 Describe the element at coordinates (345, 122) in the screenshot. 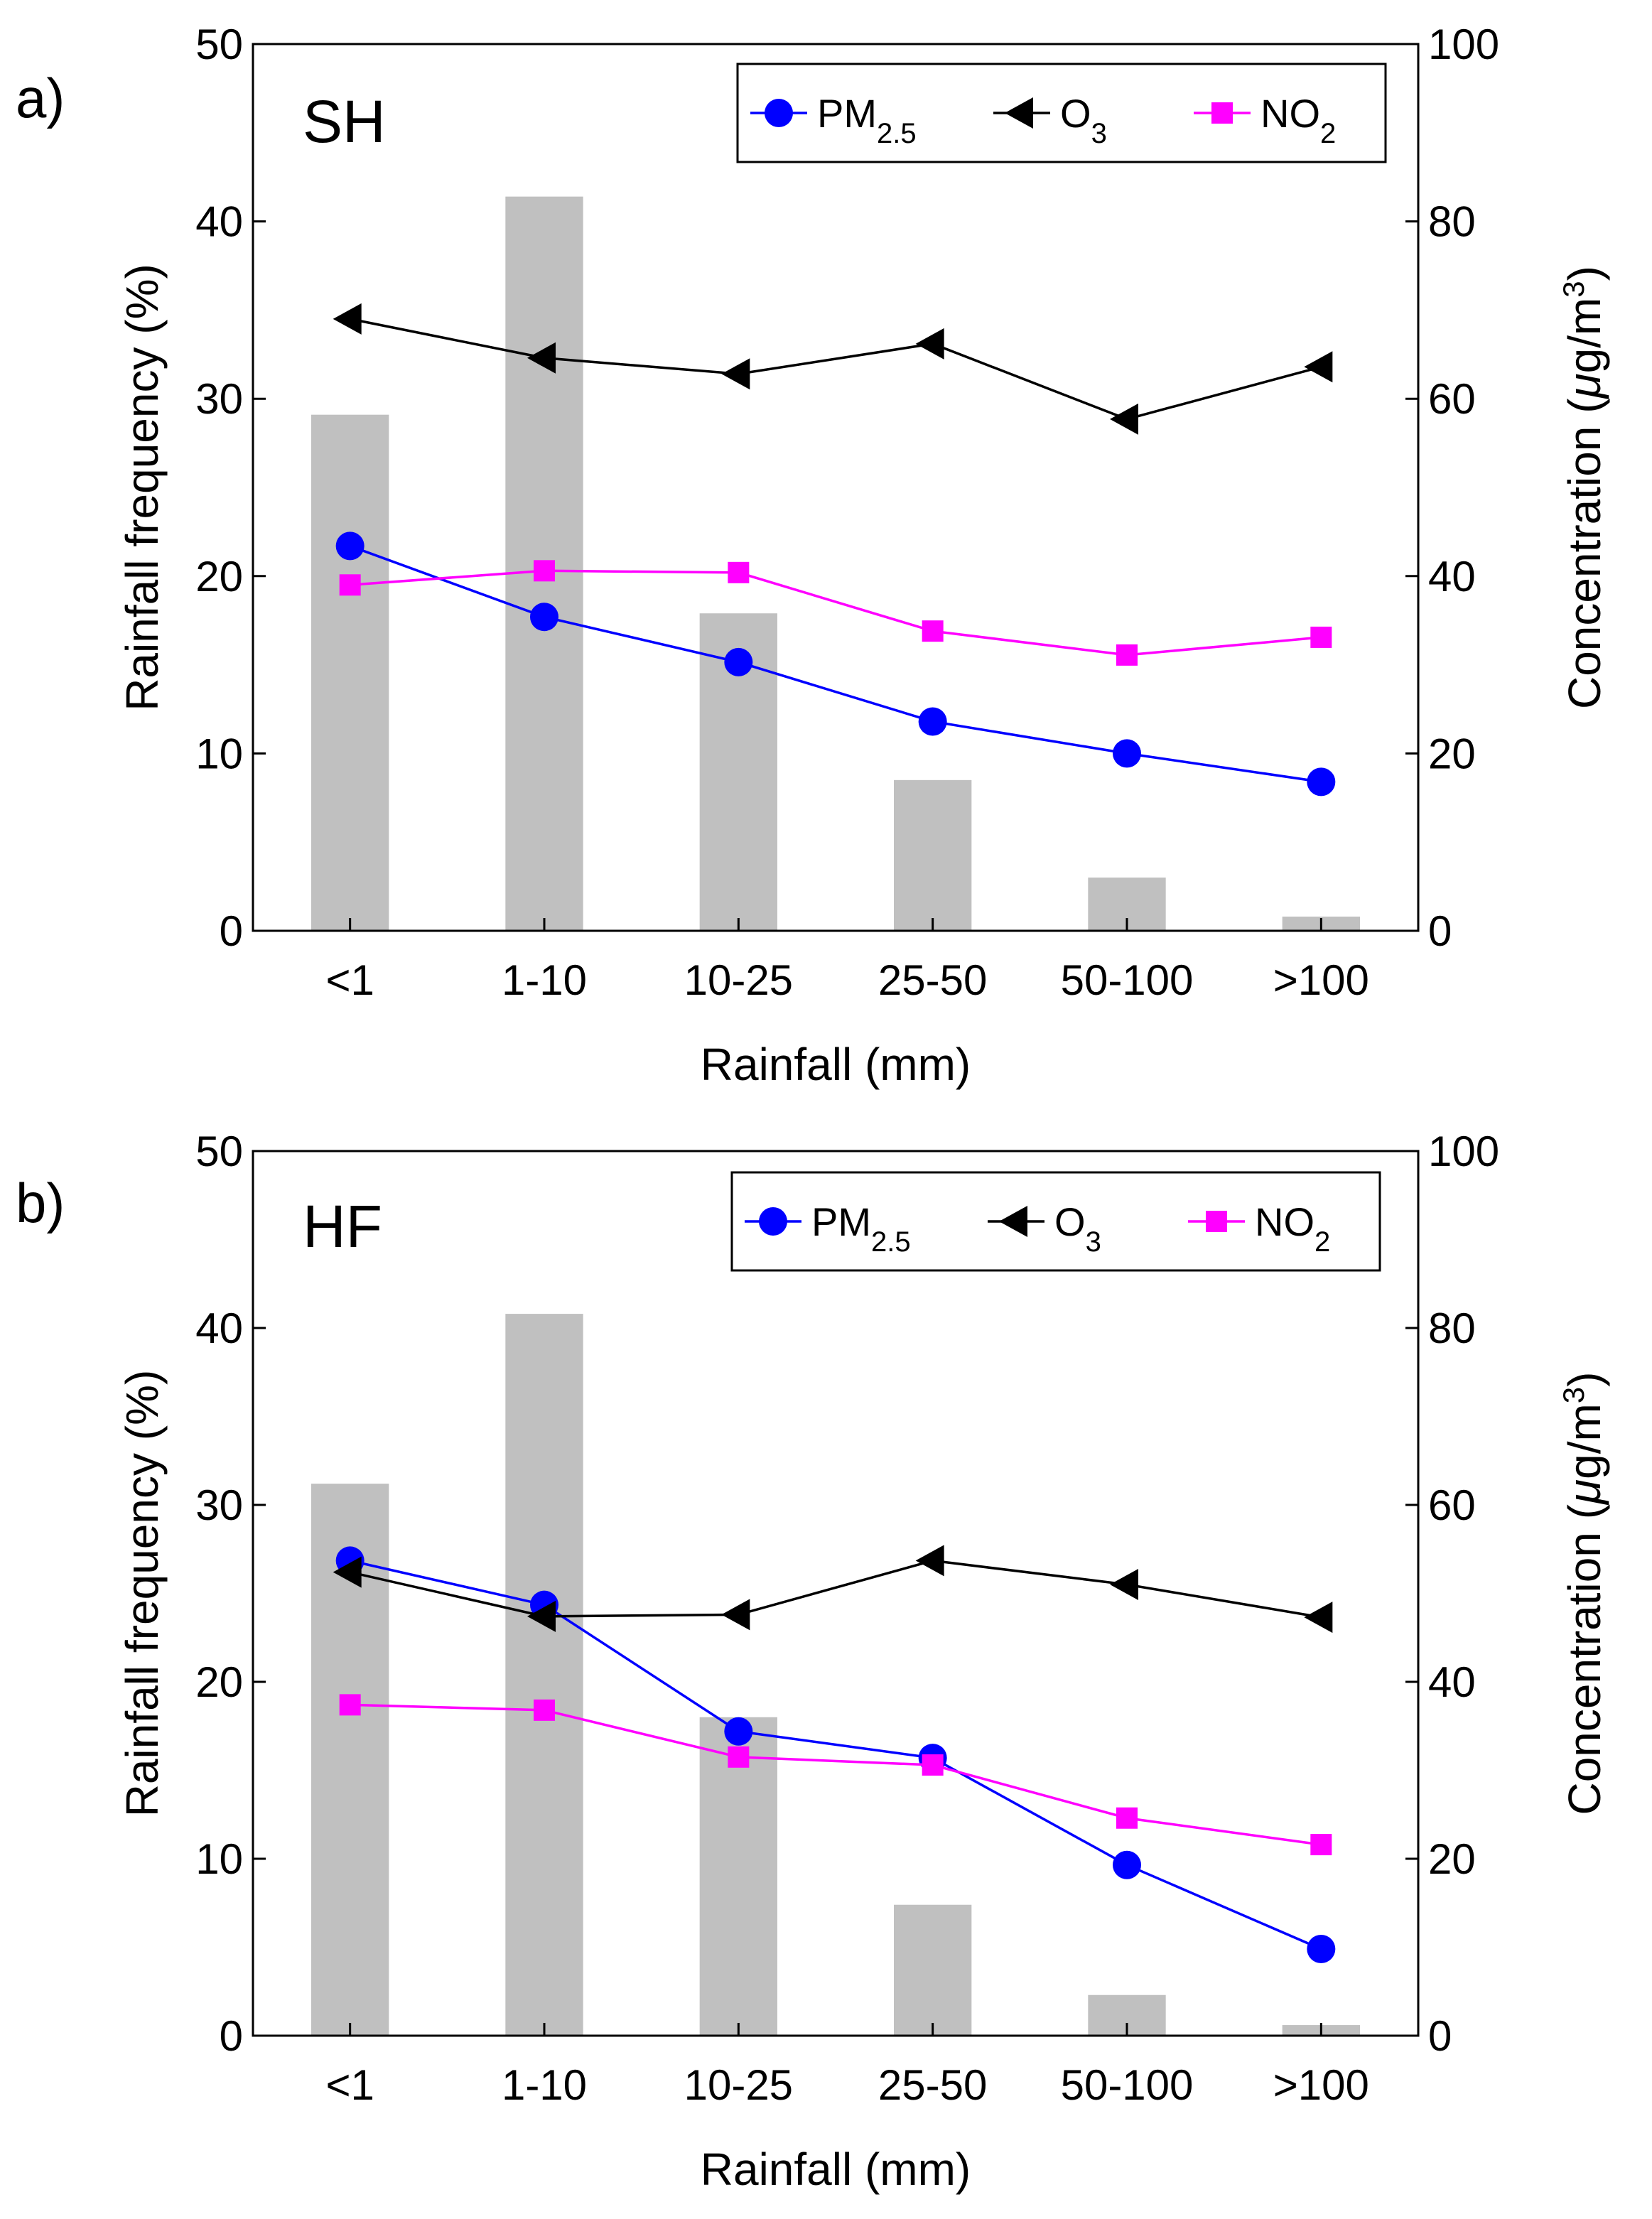

I see `site-label: SH` at that location.